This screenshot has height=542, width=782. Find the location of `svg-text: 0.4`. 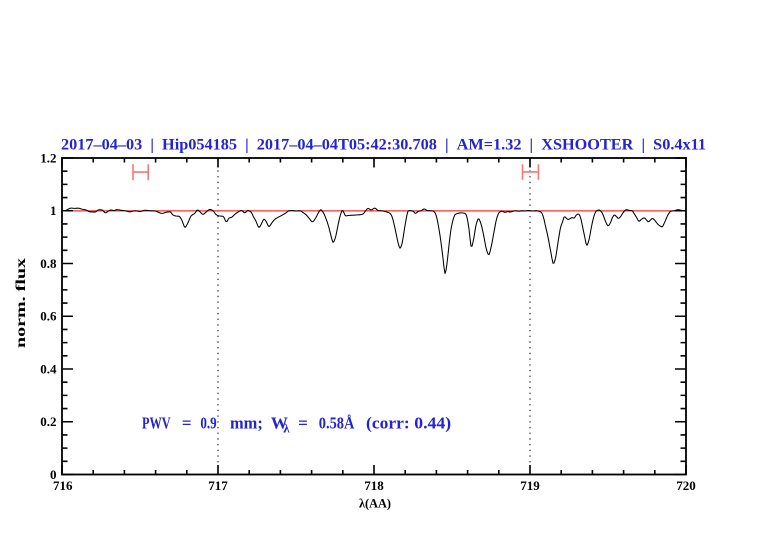

svg-text: 0.4 is located at coordinates (48, 368).